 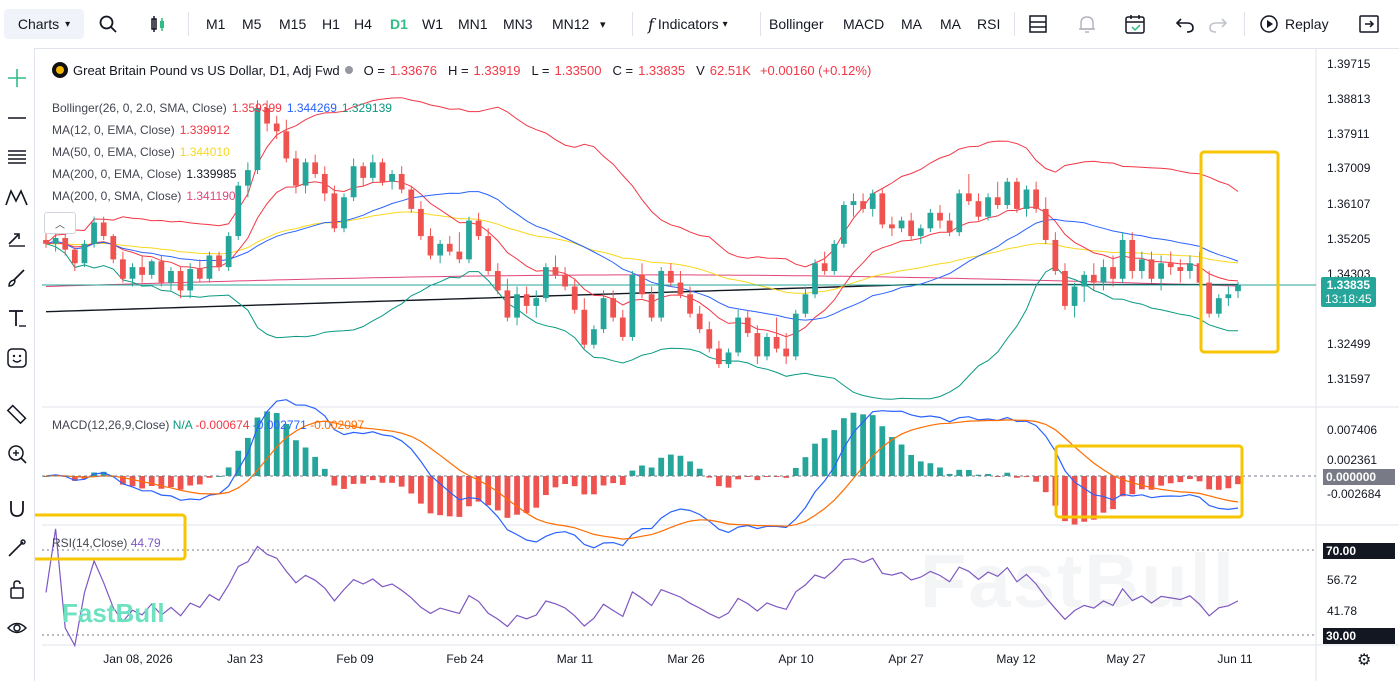 I want to click on redo-icon, so click(x=1218, y=24).